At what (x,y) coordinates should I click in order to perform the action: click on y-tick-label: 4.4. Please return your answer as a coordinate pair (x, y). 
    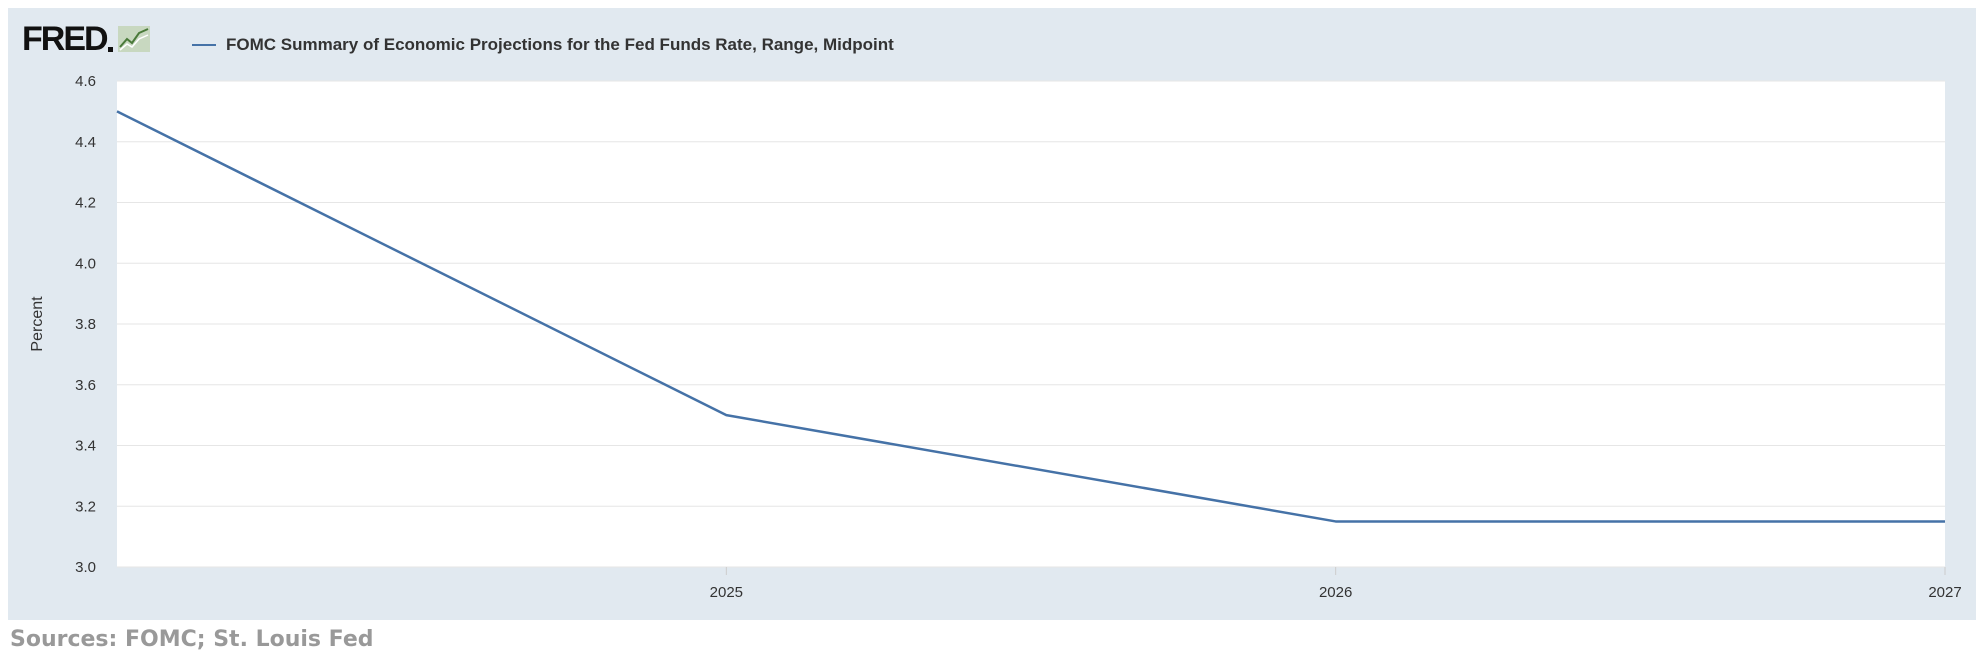
    Looking at the image, I should click on (85, 142).